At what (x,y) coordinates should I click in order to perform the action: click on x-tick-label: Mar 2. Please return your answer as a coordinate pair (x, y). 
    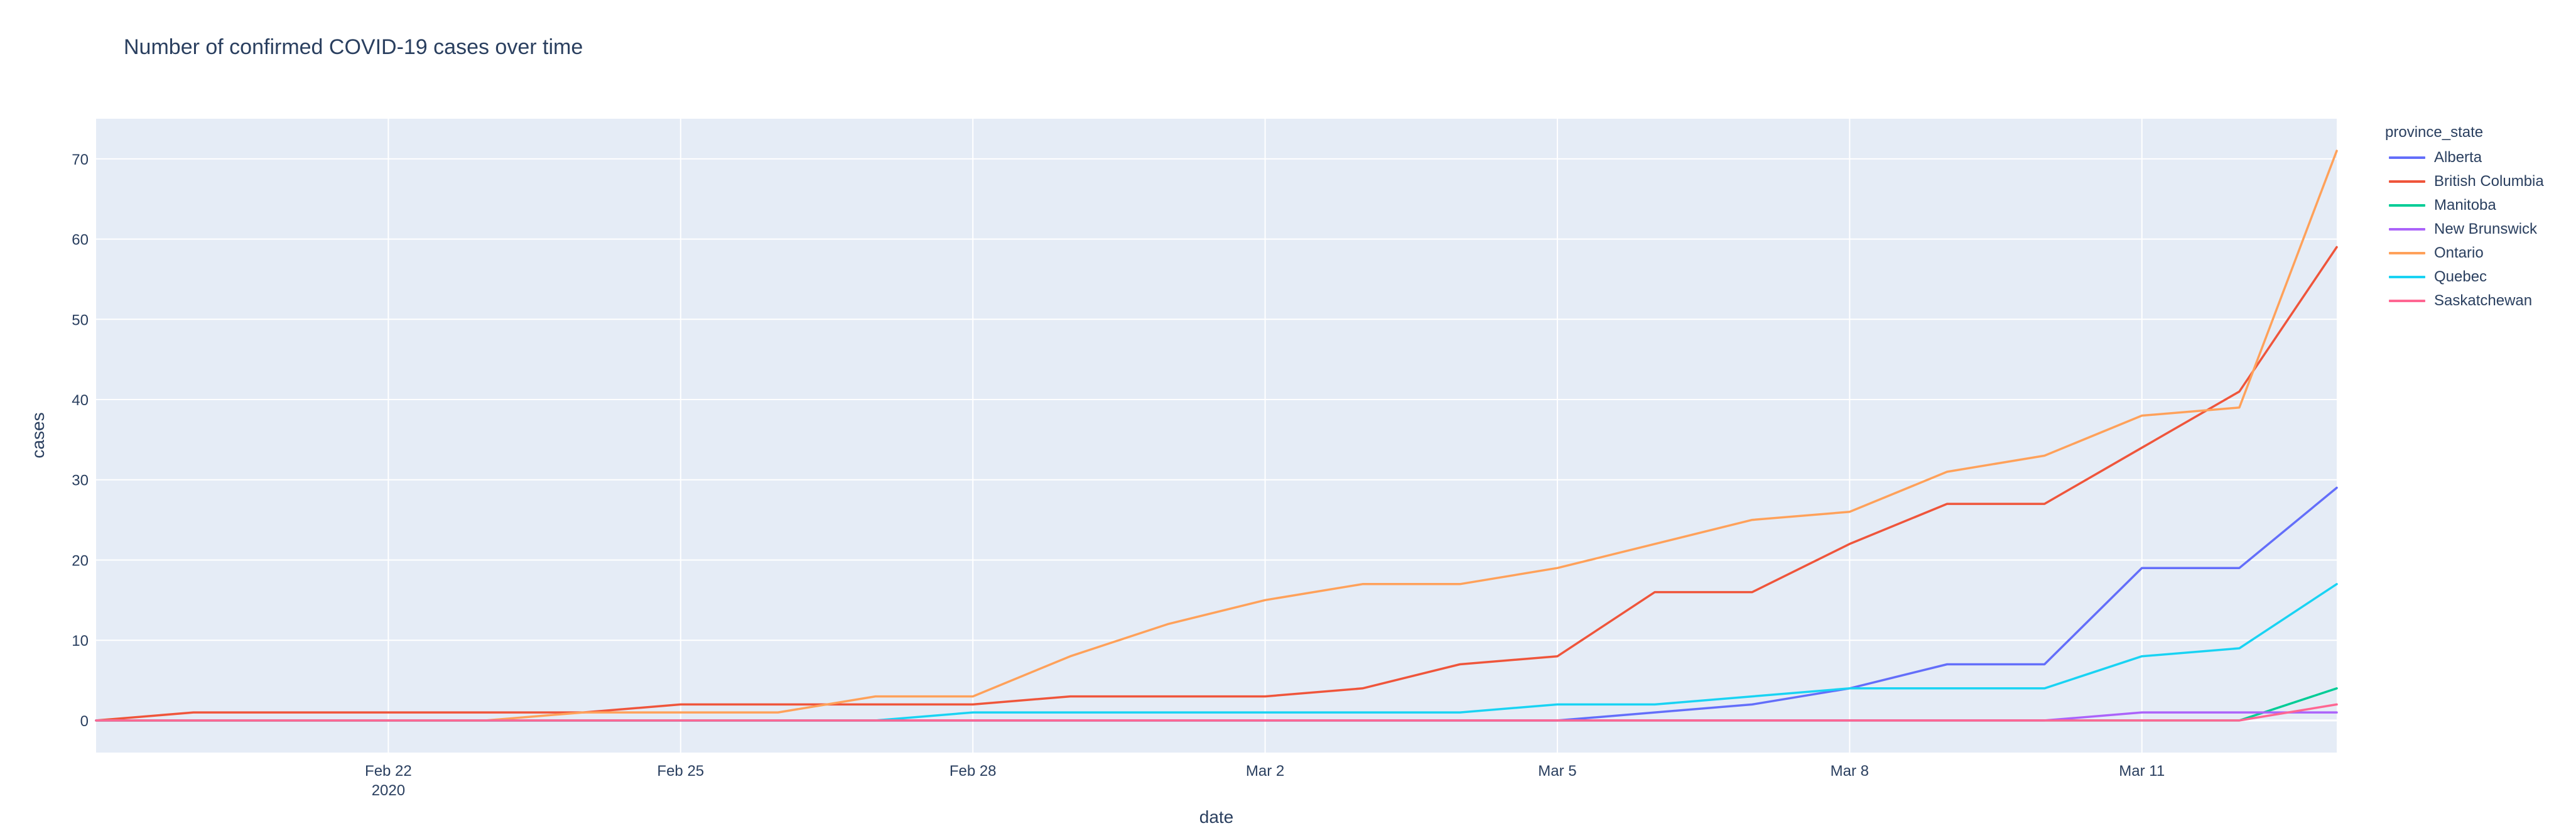
    Looking at the image, I should click on (1265, 771).